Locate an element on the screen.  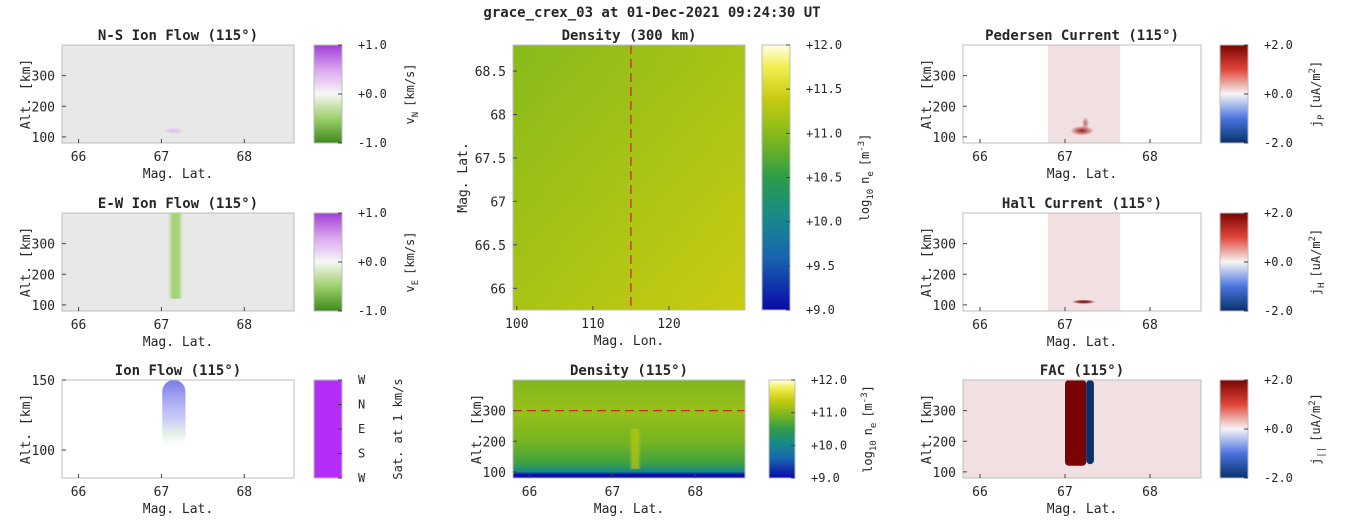
colorbar-label-unit: n is located at coordinates (865, 180).